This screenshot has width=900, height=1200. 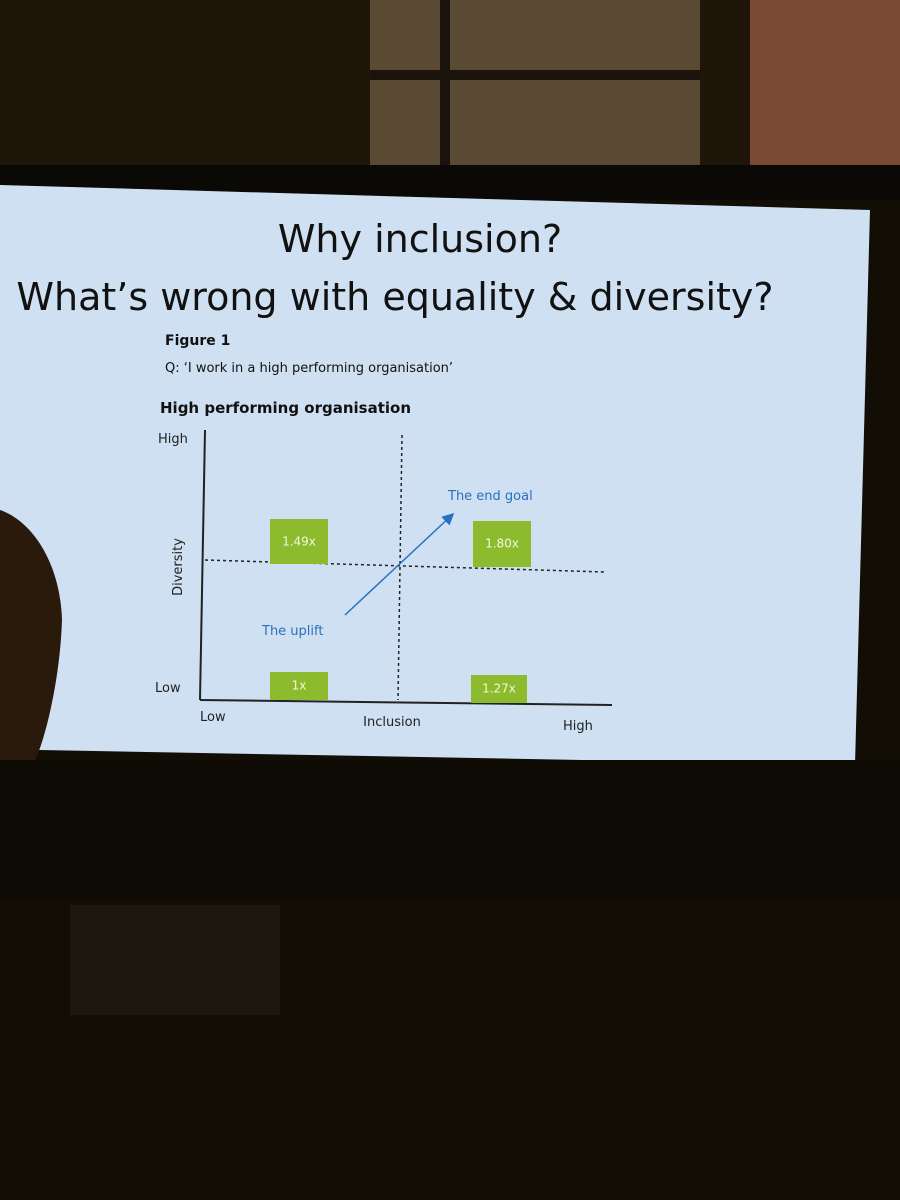 I want to click on x-axis-label: Inclusion, so click(x=392, y=722).